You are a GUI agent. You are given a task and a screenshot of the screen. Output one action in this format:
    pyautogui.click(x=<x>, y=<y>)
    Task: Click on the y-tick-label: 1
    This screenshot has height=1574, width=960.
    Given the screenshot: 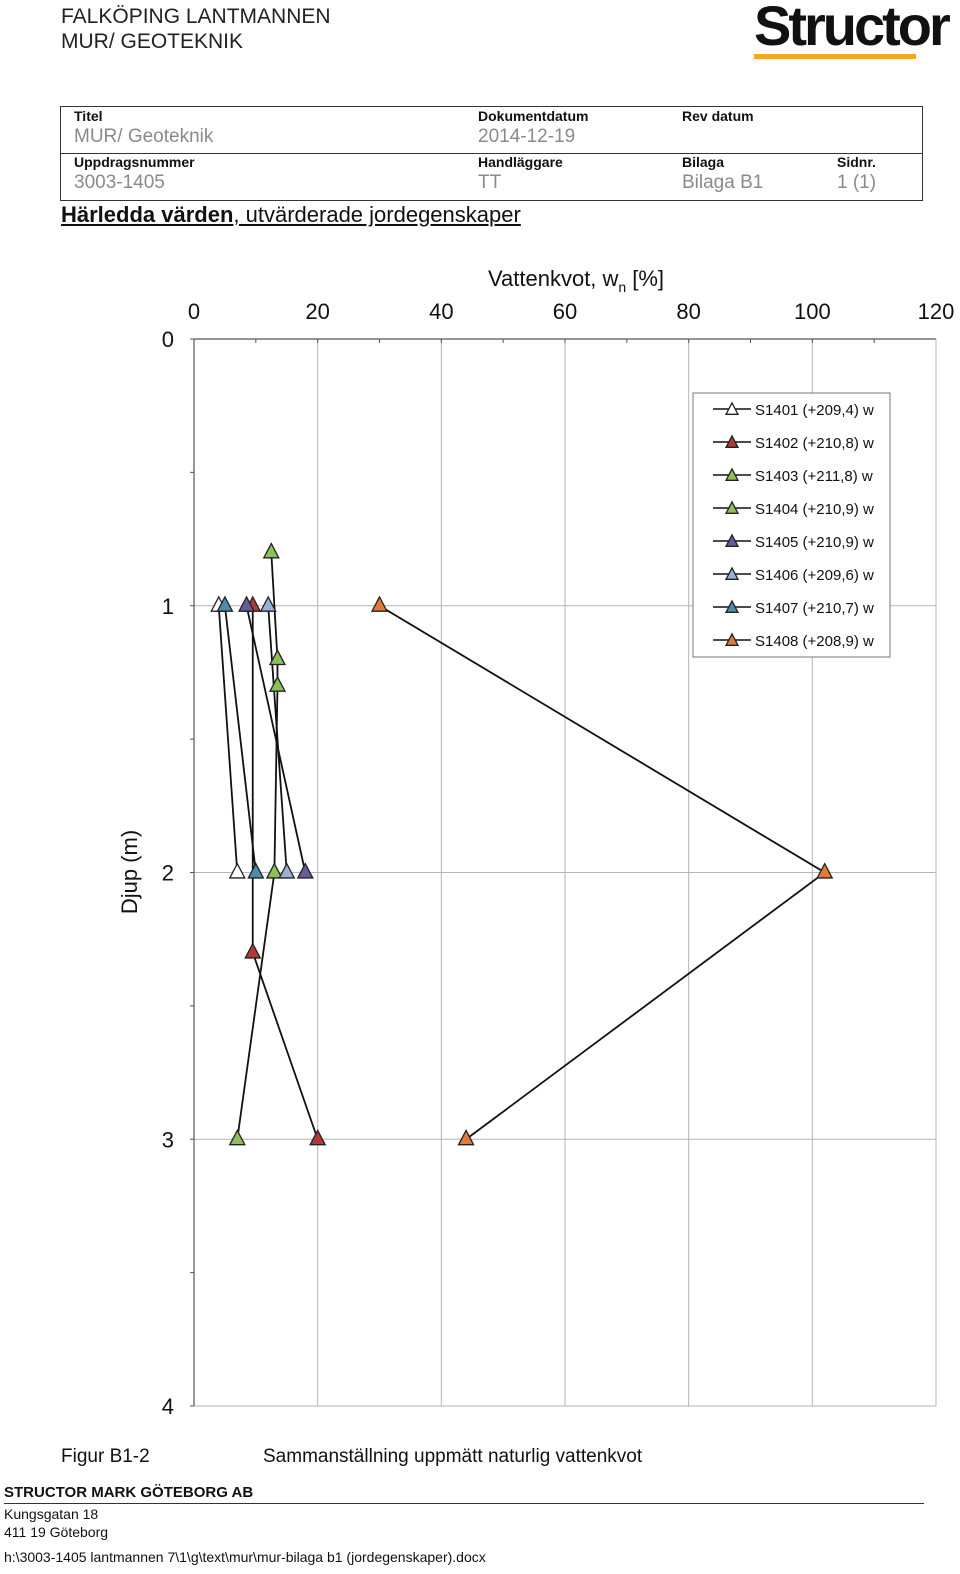 What is the action you would take?
    pyautogui.click(x=168, y=606)
    